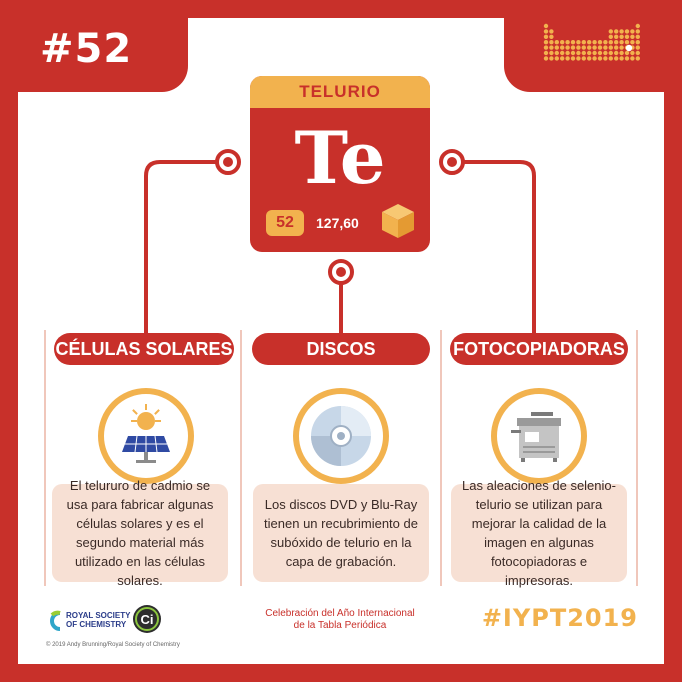  I want to click on disc-icon, so click(341, 436).